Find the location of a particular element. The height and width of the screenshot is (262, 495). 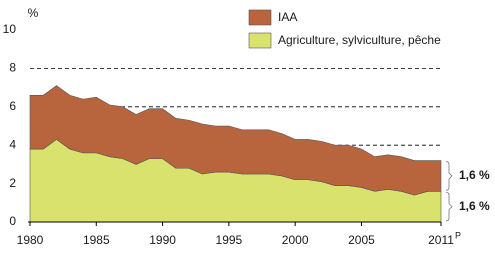

x-tick-label: 1985 is located at coordinates (96, 240).